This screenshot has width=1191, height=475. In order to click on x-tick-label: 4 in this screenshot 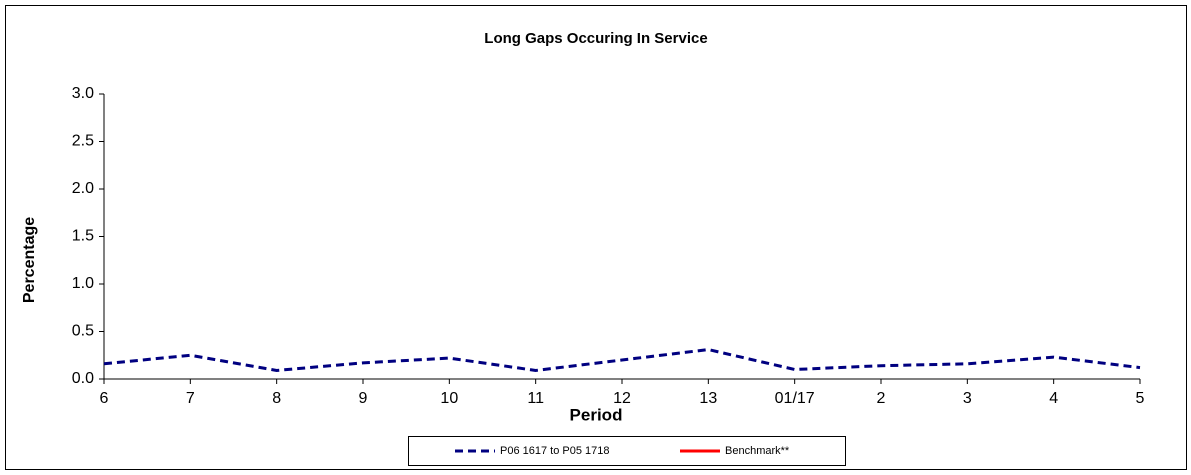, I will do `click(1053, 398)`.